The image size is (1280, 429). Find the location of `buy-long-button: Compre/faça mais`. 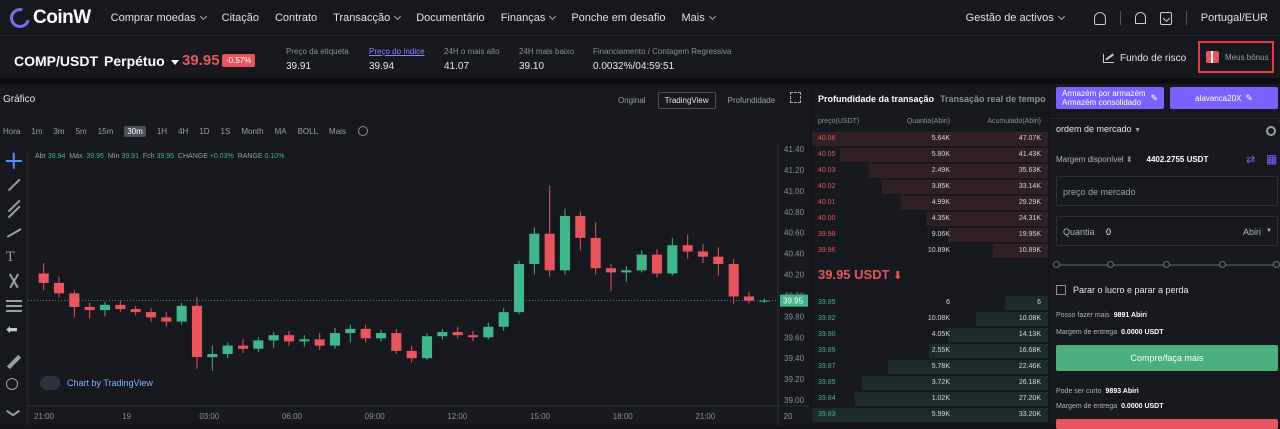

buy-long-button: Compre/faça mais is located at coordinates (1167, 358).